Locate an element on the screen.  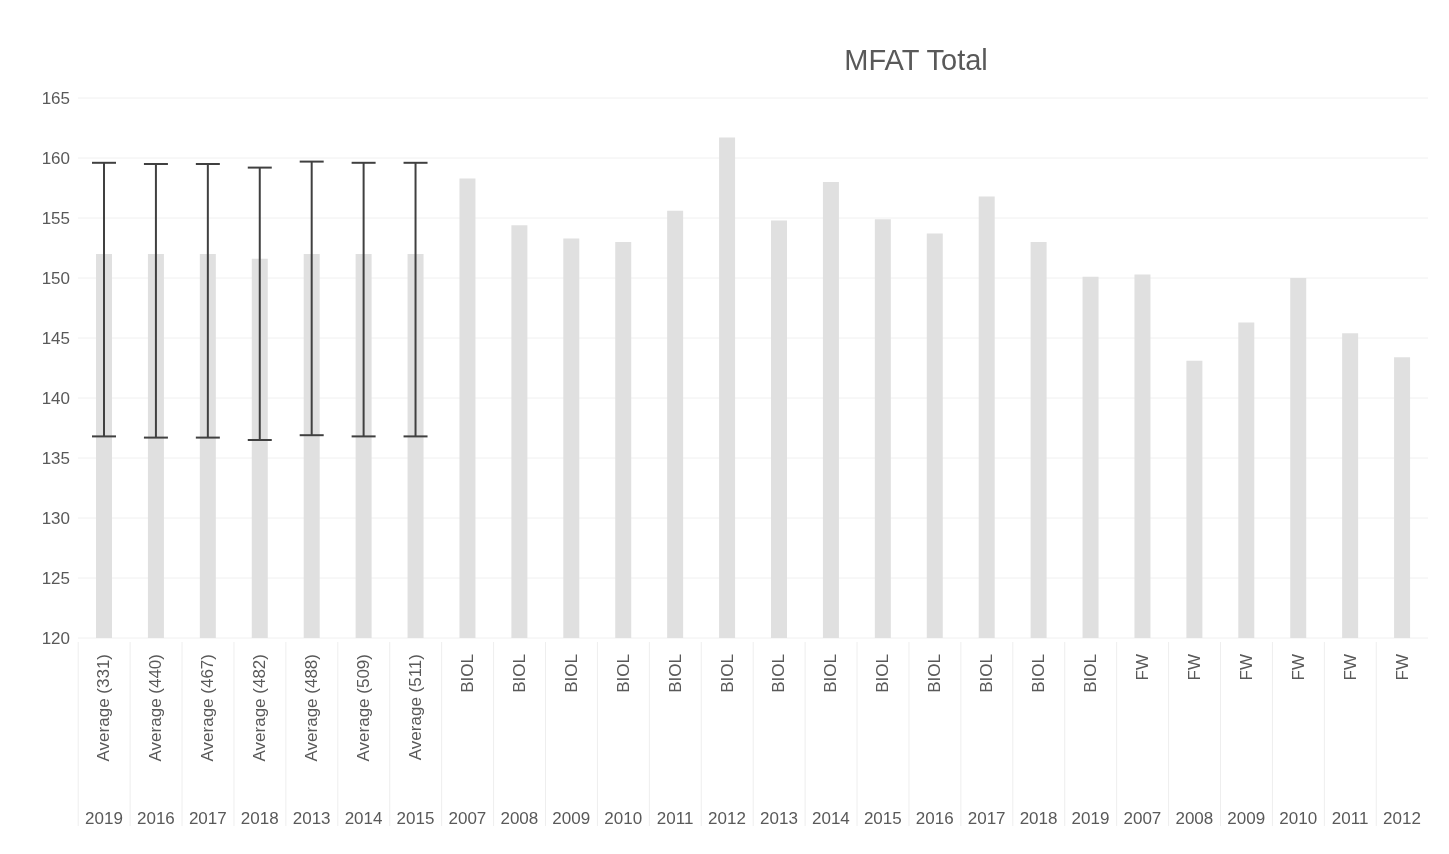
category-label: BIOL 2012 is located at coordinates (727, 741).